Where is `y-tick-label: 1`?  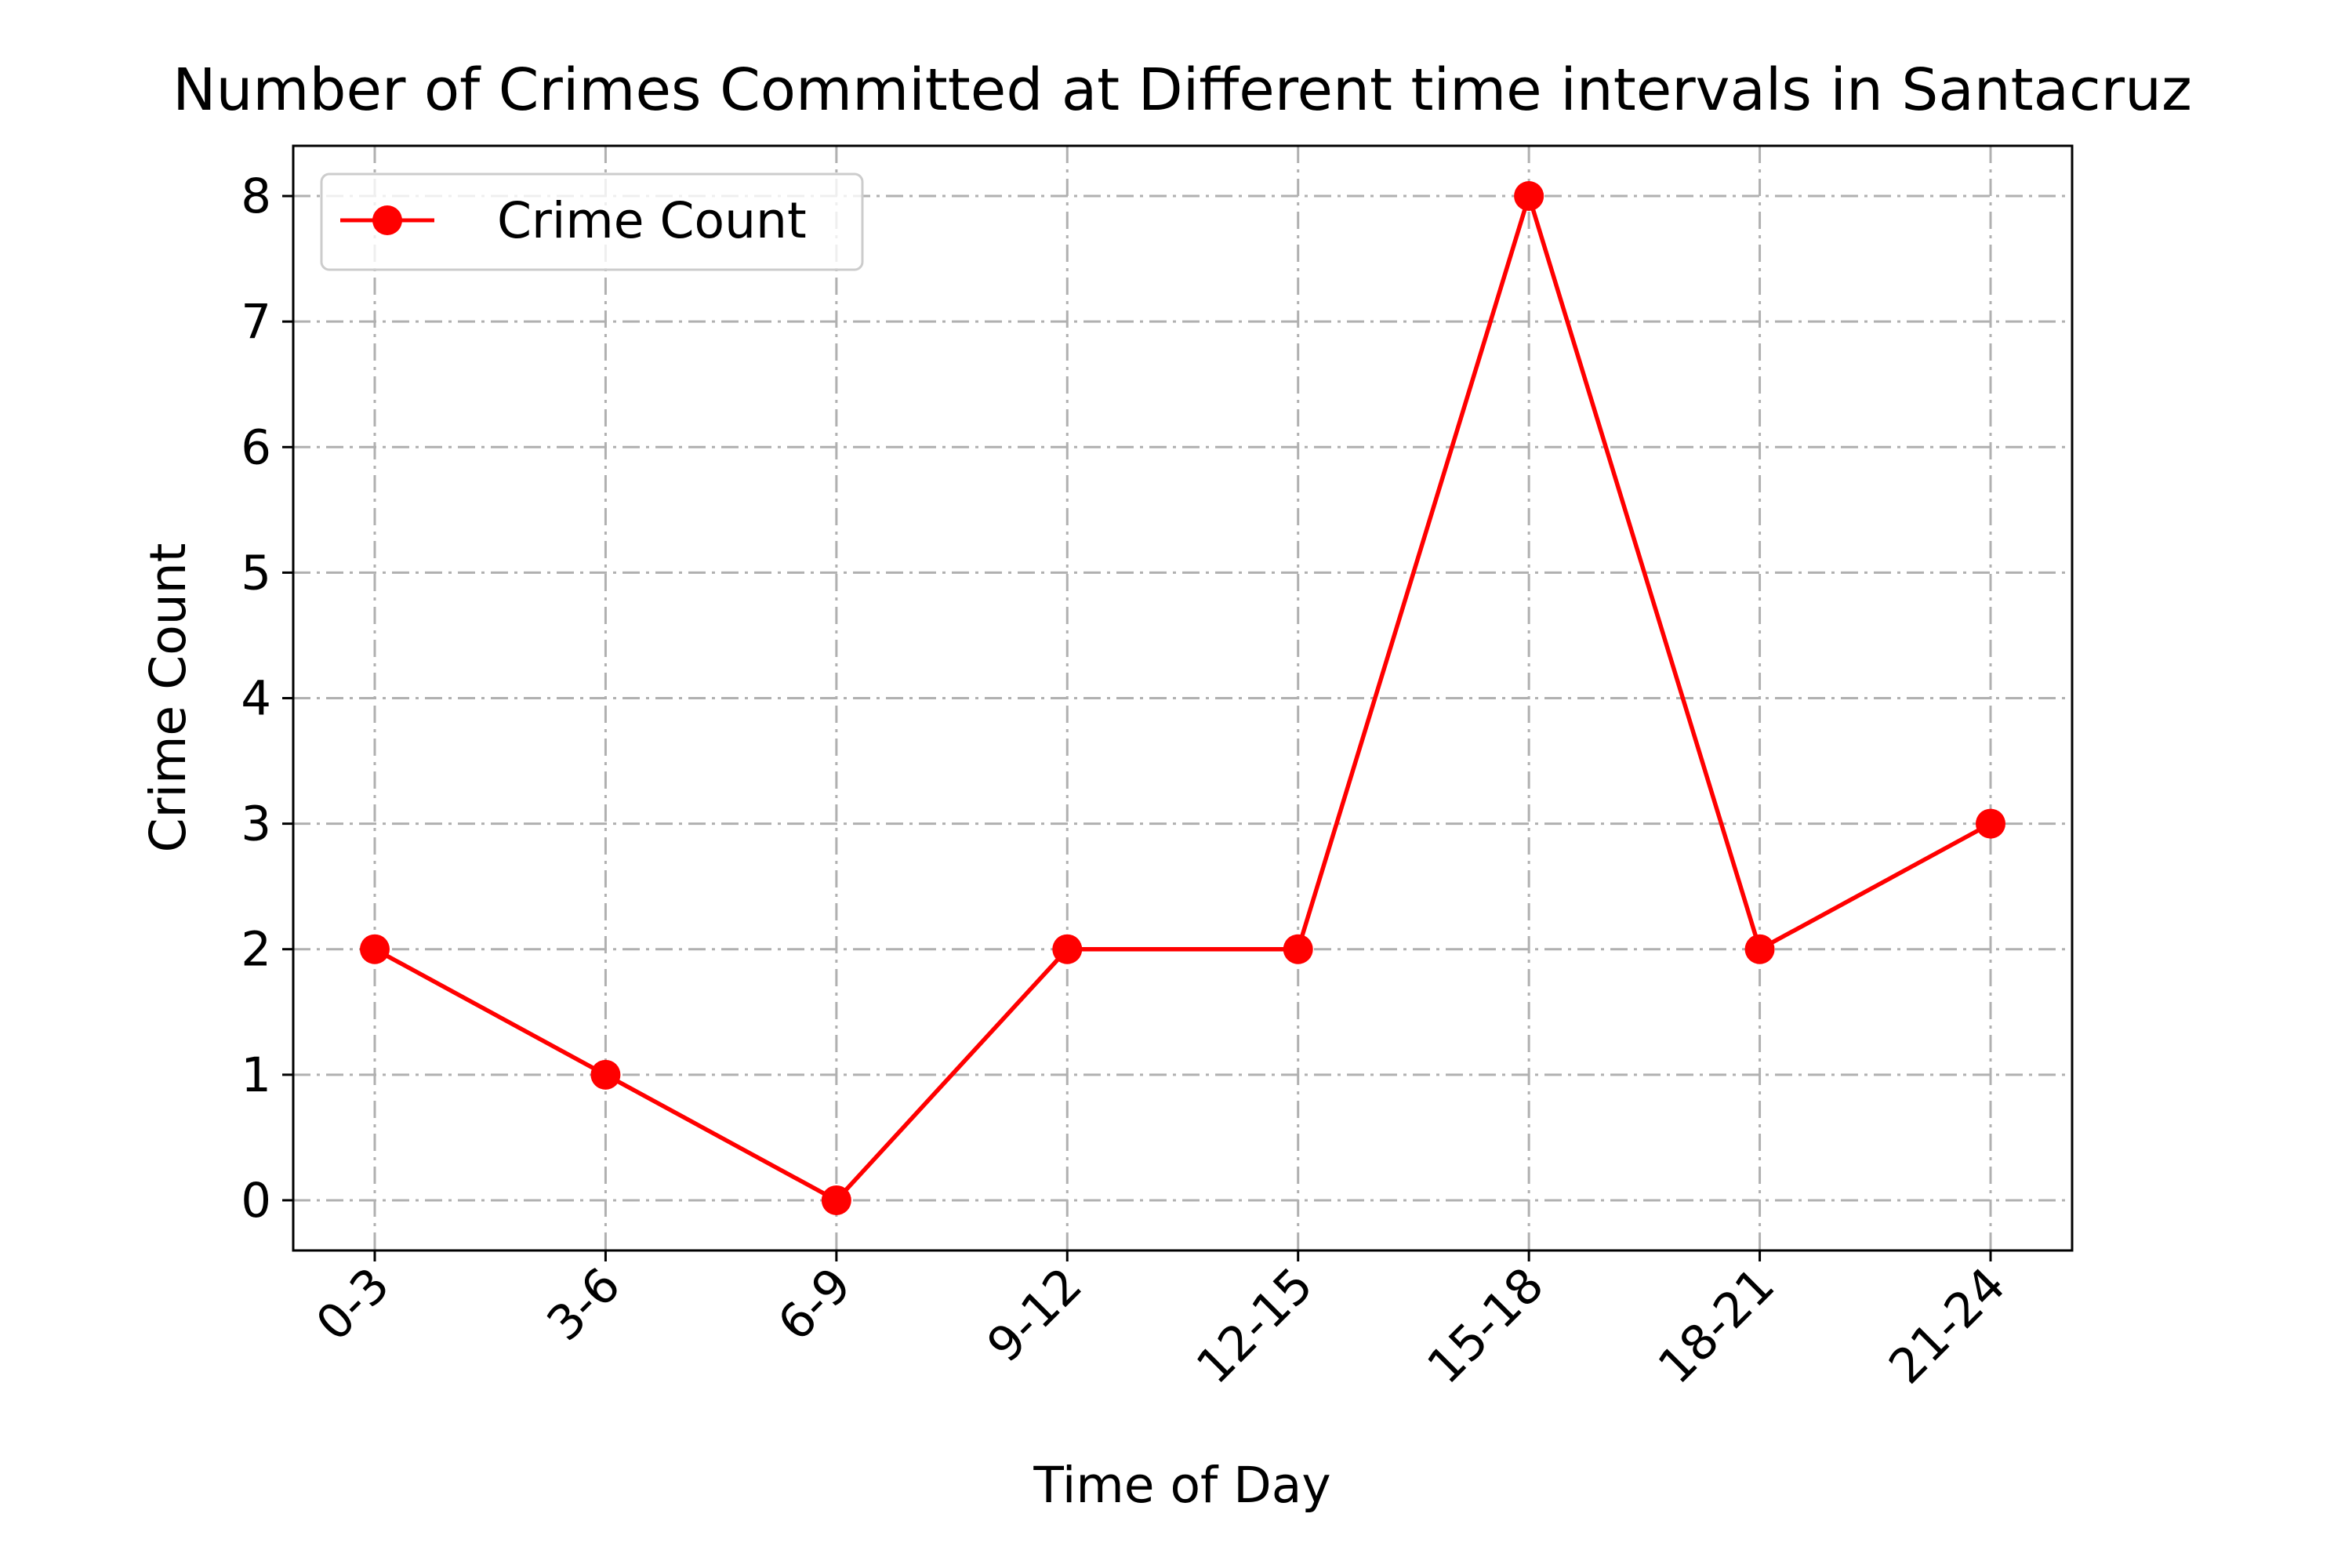 y-tick-label: 1 is located at coordinates (256, 1075).